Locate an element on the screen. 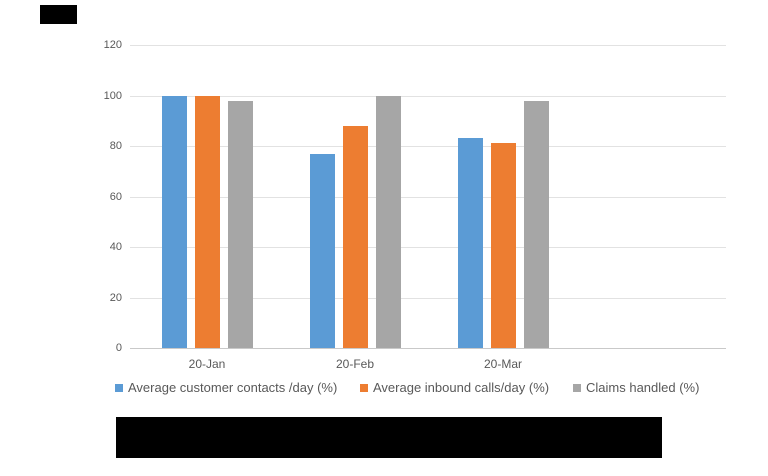 The image size is (768, 476). legend-item: Claims handled (%) is located at coordinates (636, 387).